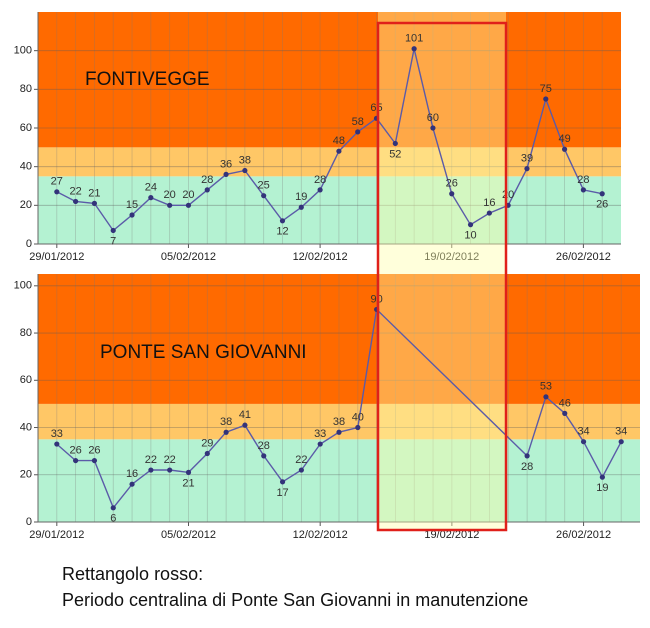  What do you see at coordinates (564, 139) in the screenshot?
I see `data-label: 49` at bounding box center [564, 139].